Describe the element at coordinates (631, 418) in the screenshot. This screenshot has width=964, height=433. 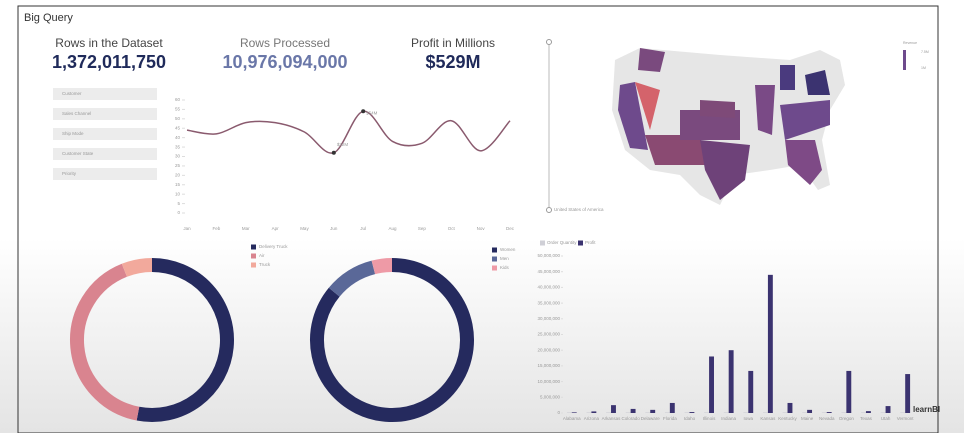
I see `x-tick-label: Colorado` at that location.